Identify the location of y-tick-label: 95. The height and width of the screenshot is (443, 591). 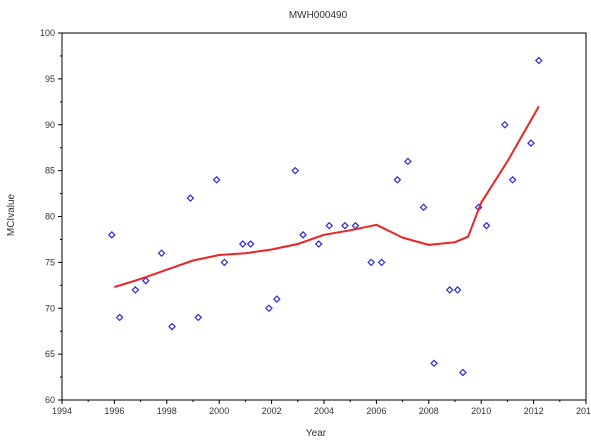
(50, 79).